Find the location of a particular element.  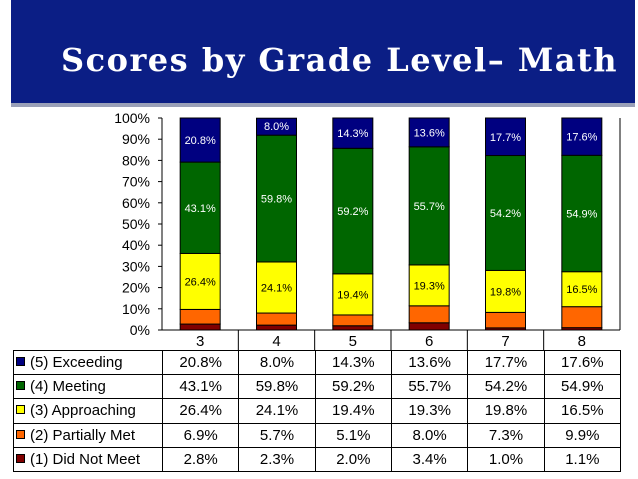

legend-label: (1) Did Not Meet is located at coordinates (88, 459).